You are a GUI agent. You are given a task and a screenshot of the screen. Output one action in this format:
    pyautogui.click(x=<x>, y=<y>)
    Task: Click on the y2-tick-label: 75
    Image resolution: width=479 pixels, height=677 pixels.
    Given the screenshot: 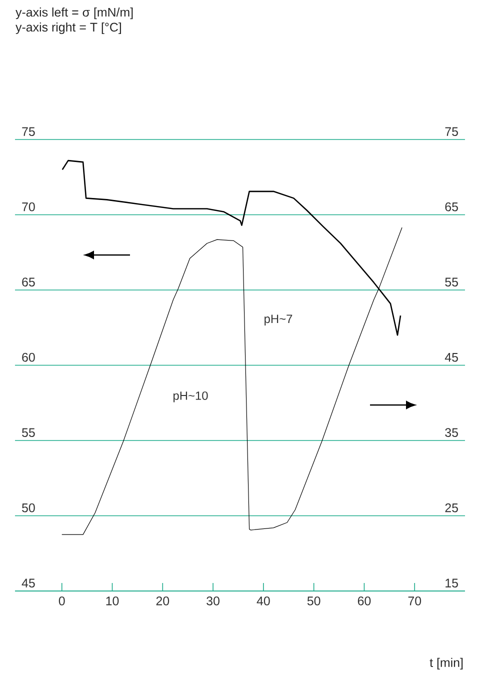 What is the action you would take?
    pyautogui.click(x=451, y=131)
    